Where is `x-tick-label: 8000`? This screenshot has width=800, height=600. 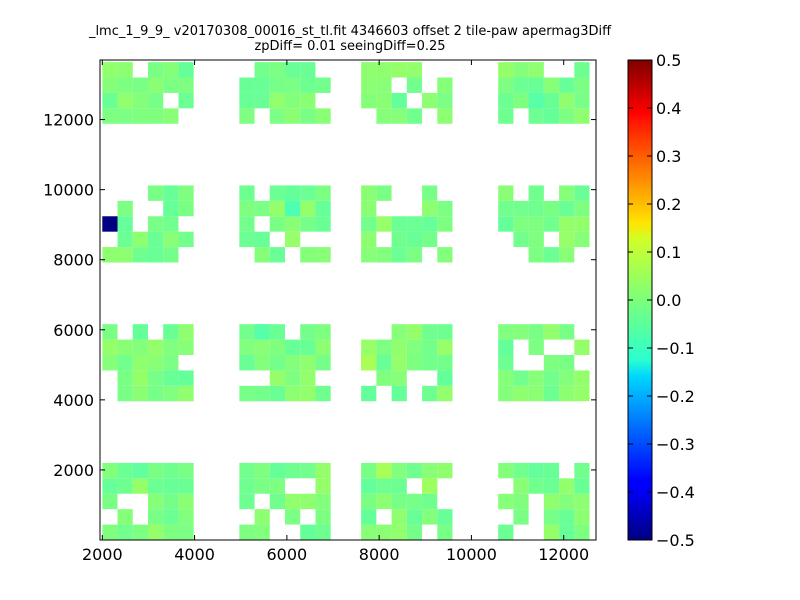 x-tick-label: 8000 is located at coordinates (379, 554).